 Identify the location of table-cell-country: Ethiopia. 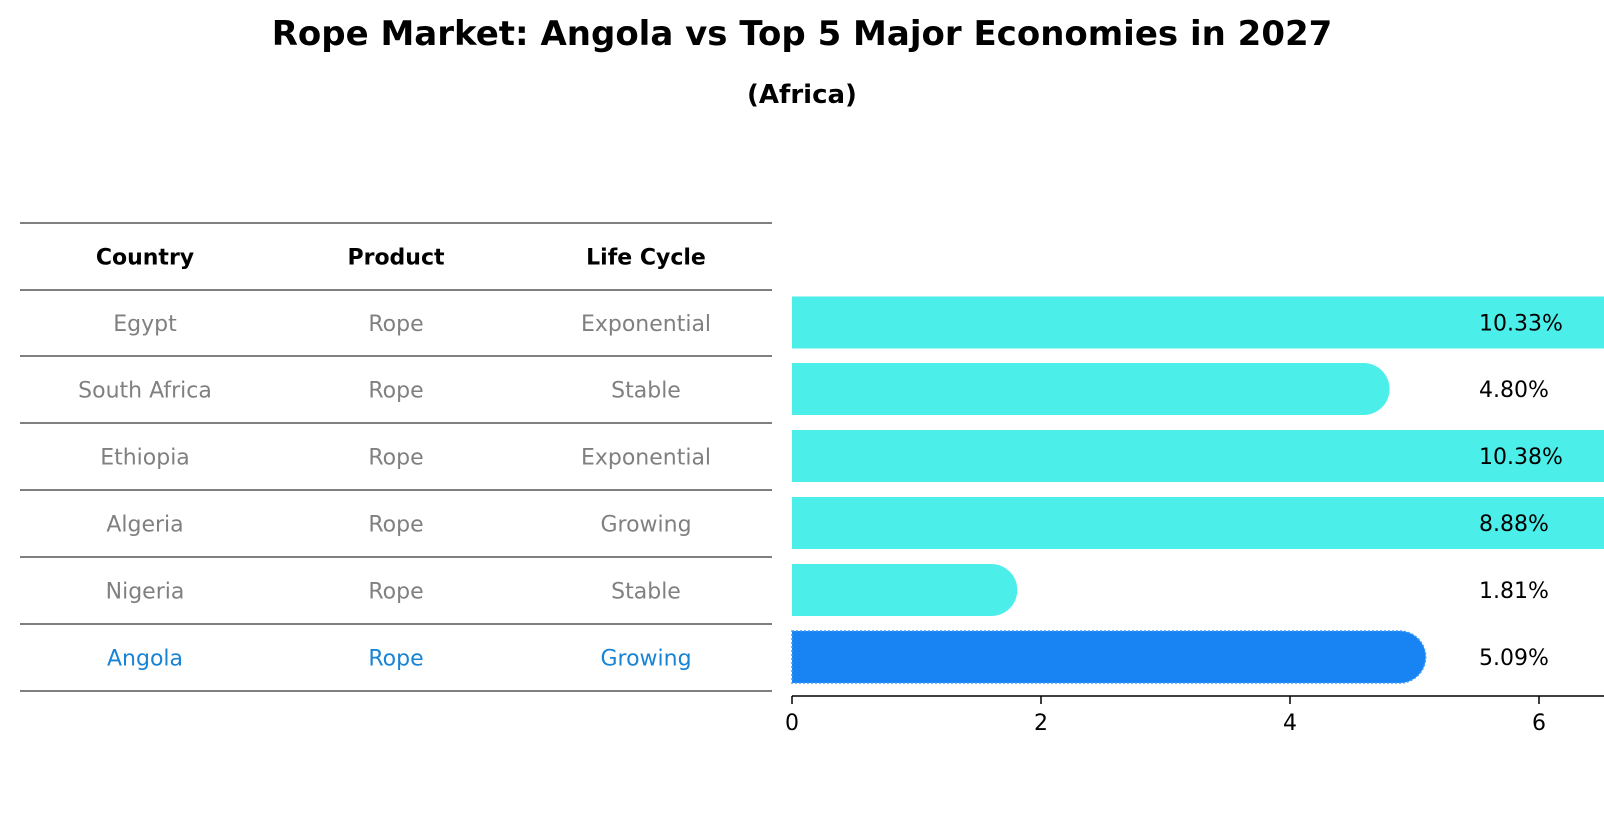
(145, 458).